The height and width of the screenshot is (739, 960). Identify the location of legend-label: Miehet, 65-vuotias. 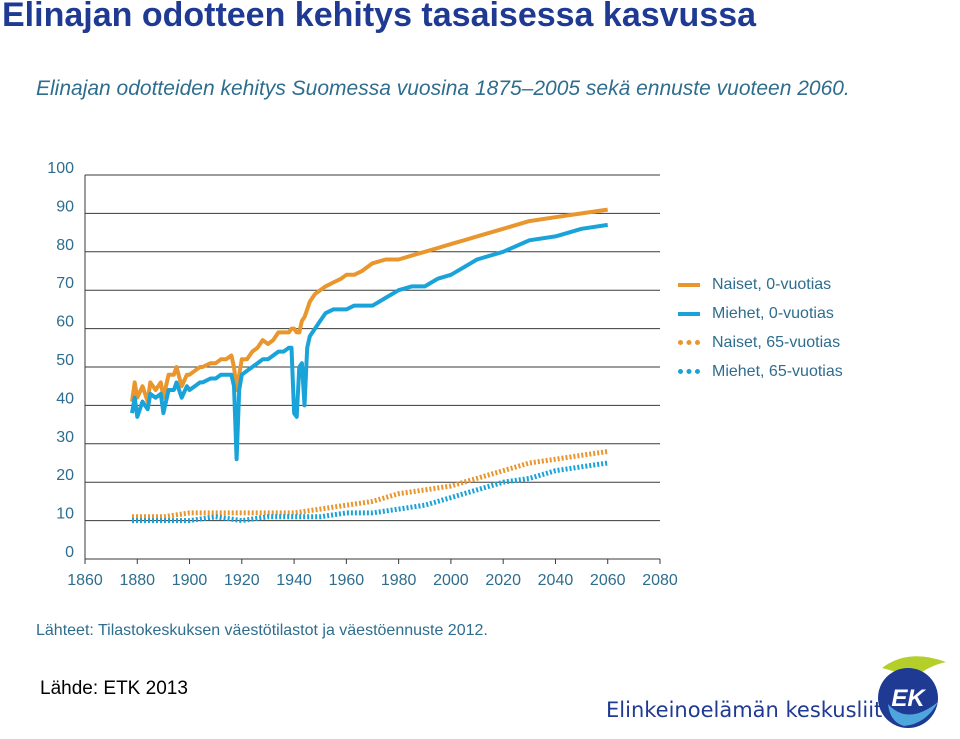
(777, 371).